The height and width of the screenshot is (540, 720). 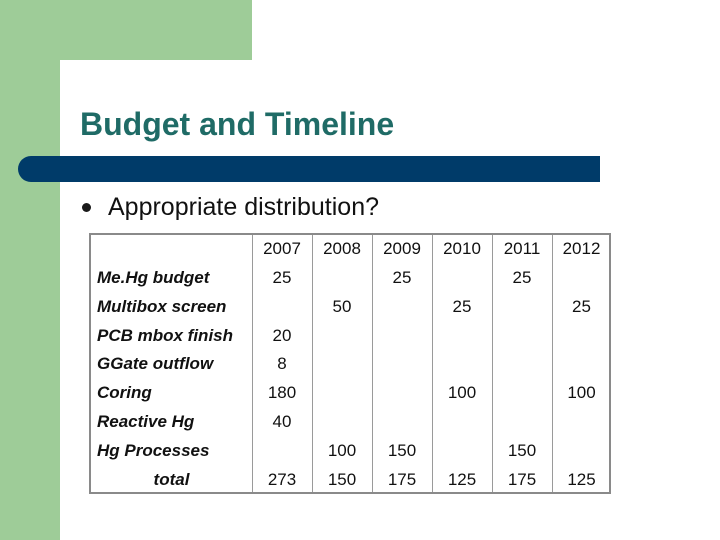 I want to click on row-label: Hg Processes, so click(x=153, y=450).